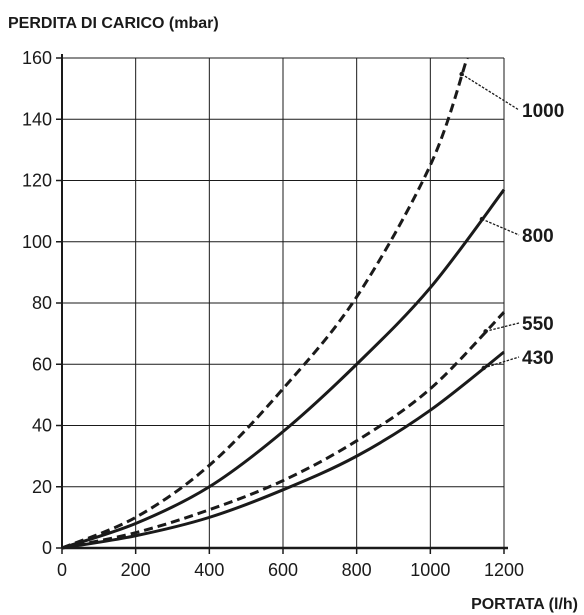 The height and width of the screenshot is (615, 584). What do you see at coordinates (42, 364) in the screenshot?
I see `y-tick-label: 60` at bounding box center [42, 364].